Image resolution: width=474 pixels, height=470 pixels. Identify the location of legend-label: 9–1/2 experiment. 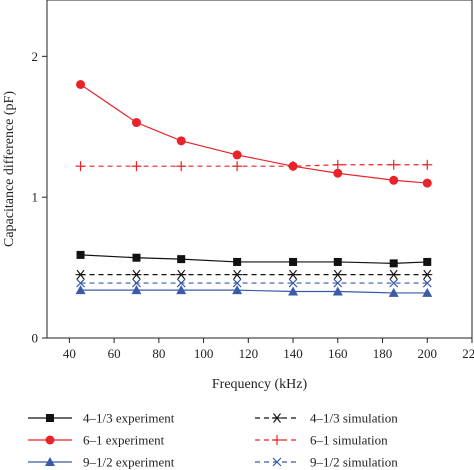
(129, 462).